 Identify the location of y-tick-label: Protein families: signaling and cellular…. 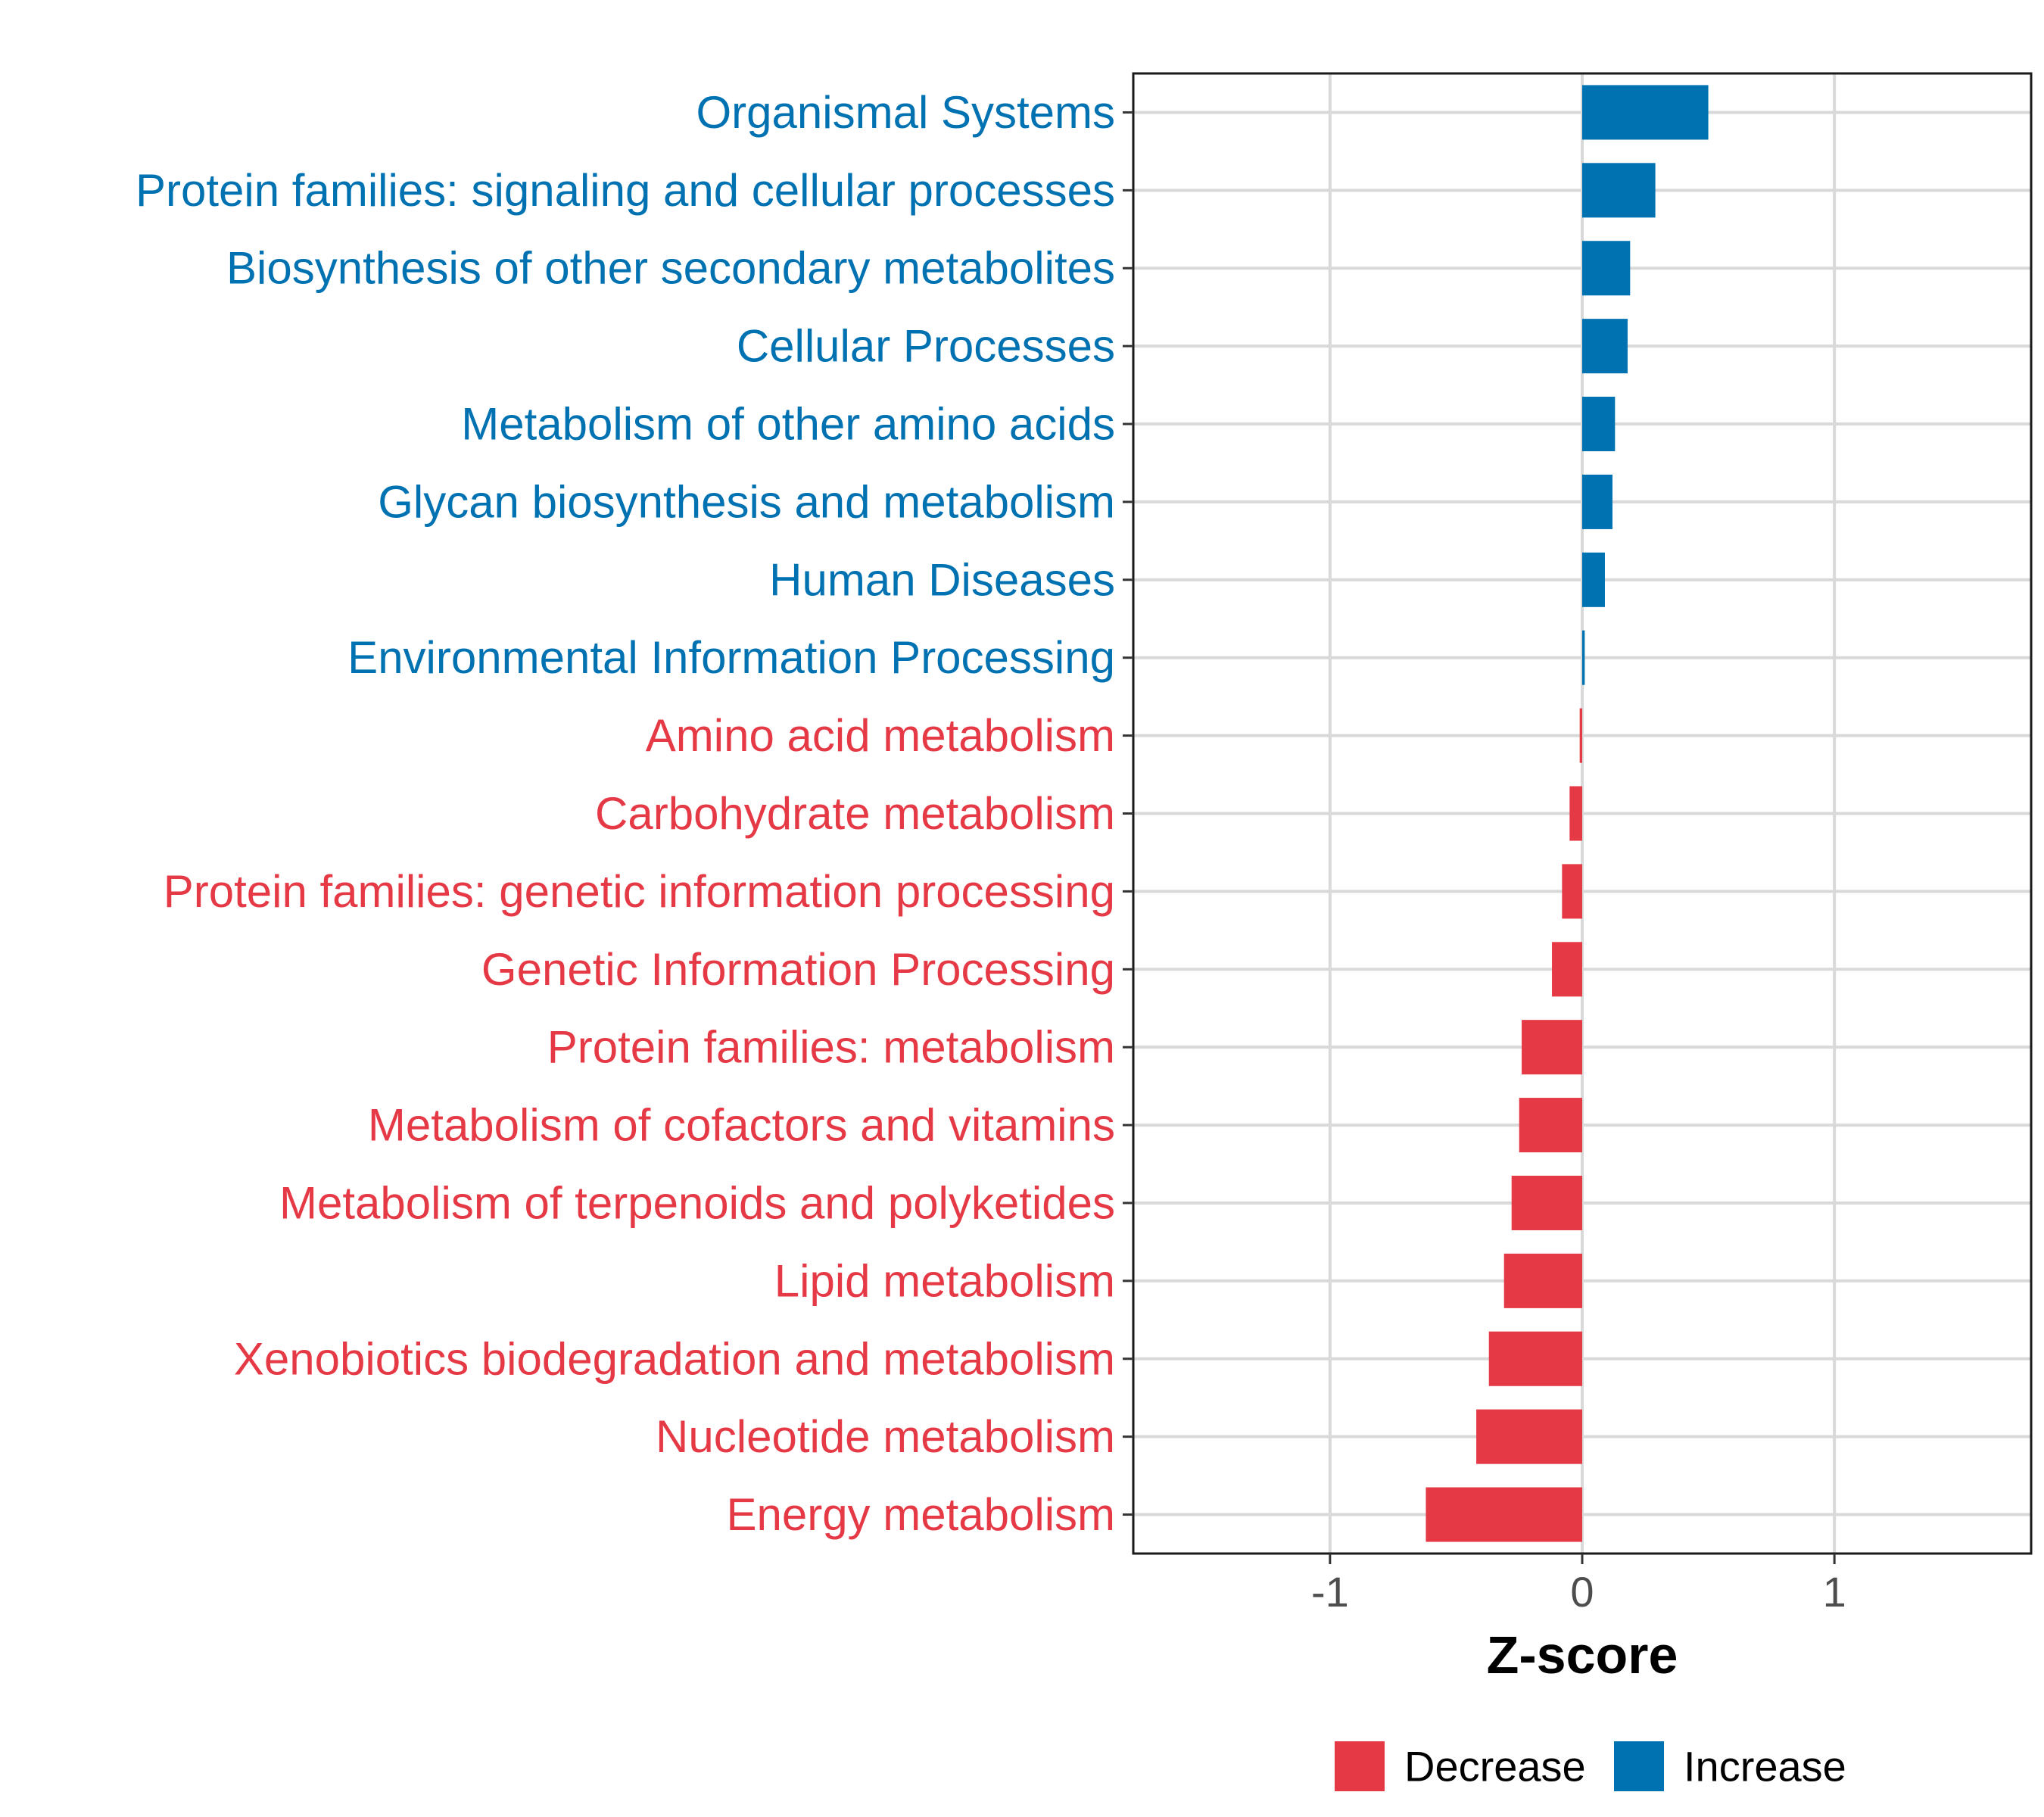
(625, 190).